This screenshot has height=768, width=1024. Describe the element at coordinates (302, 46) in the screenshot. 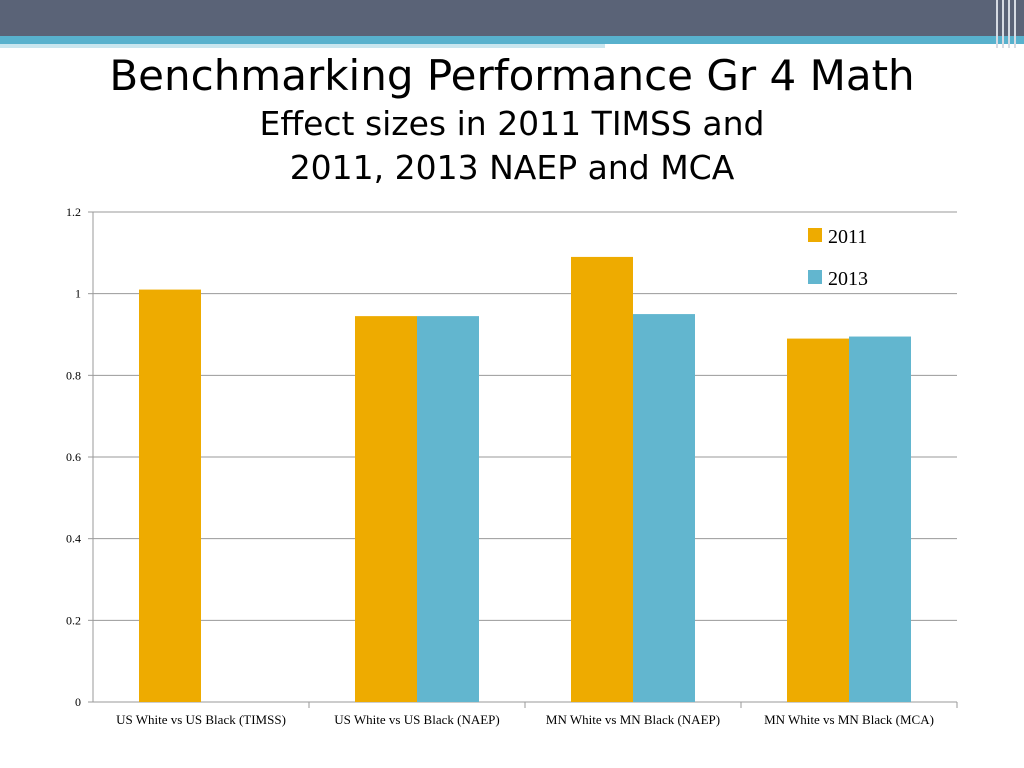

I see `accent-stripe-light` at that location.